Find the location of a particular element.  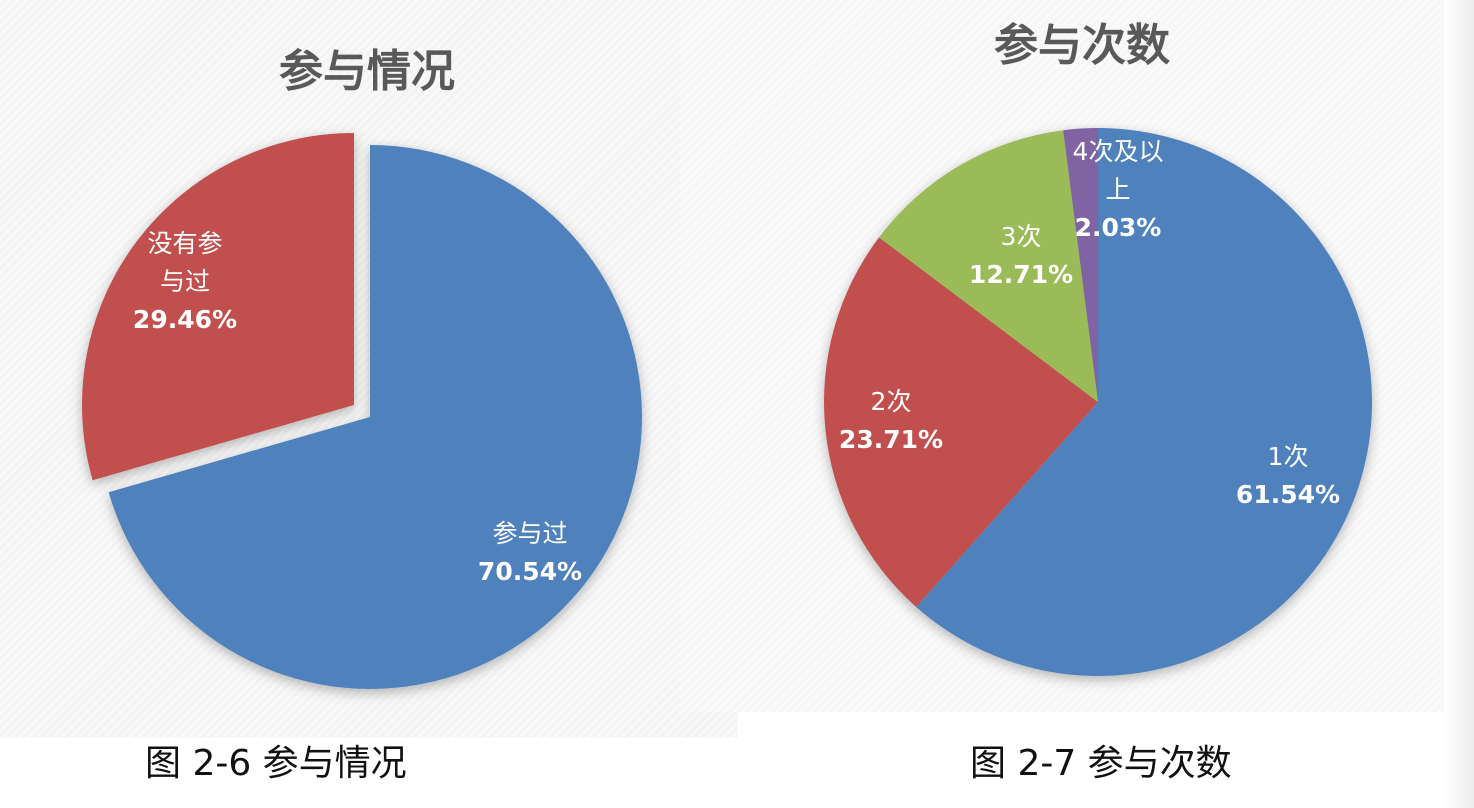

chart-title: 参与情况 is located at coordinates (367, 71).